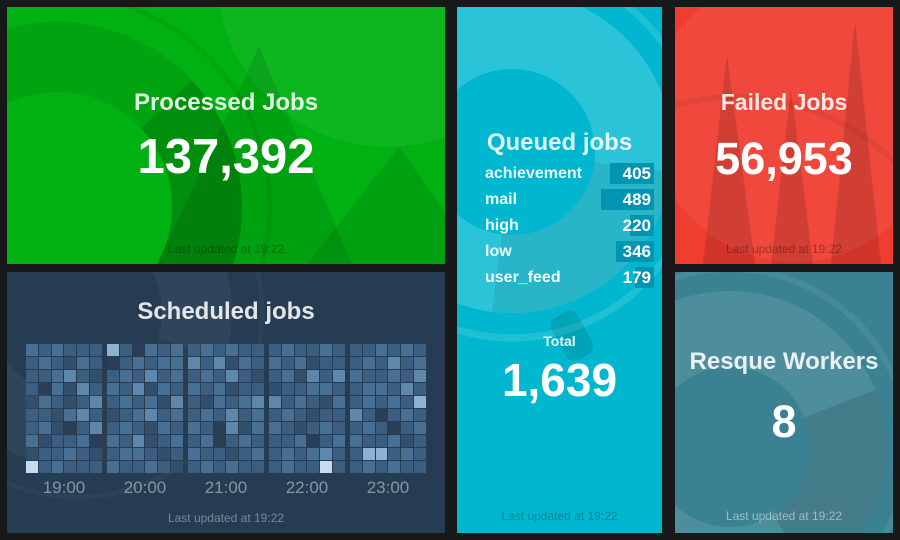 The width and height of the screenshot is (900, 540). Describe the element at coordinates (523, 277) in the screenshot. I see `queue-name-label: user_feed` at that location.